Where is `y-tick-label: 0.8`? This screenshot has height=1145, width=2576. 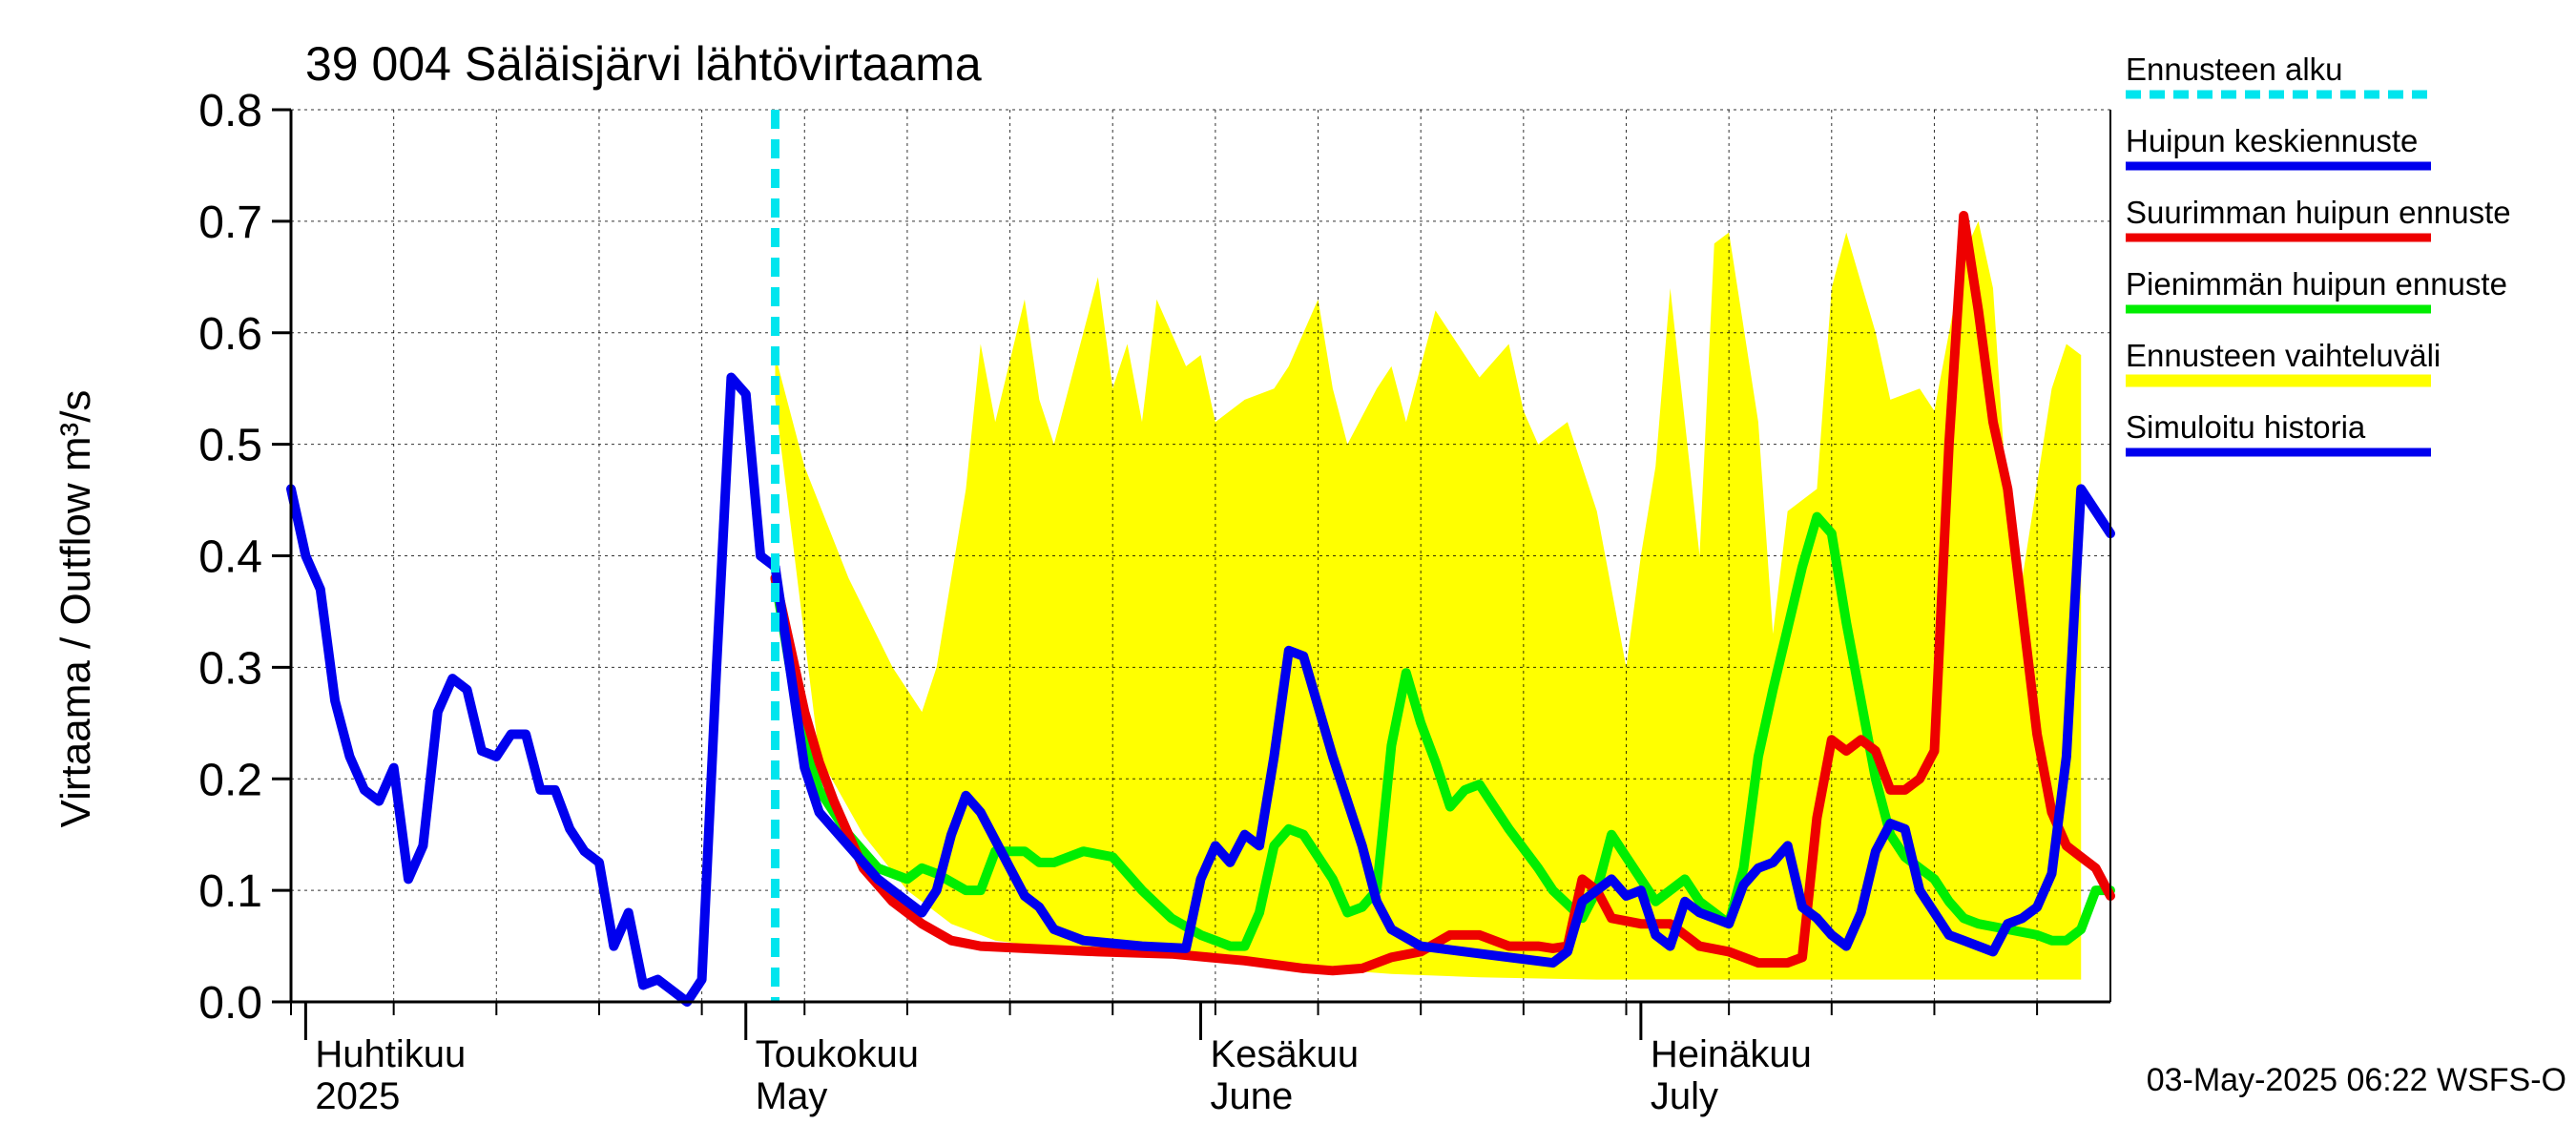
y-tick-label: 0.8 is located at coordinates (230, 111).